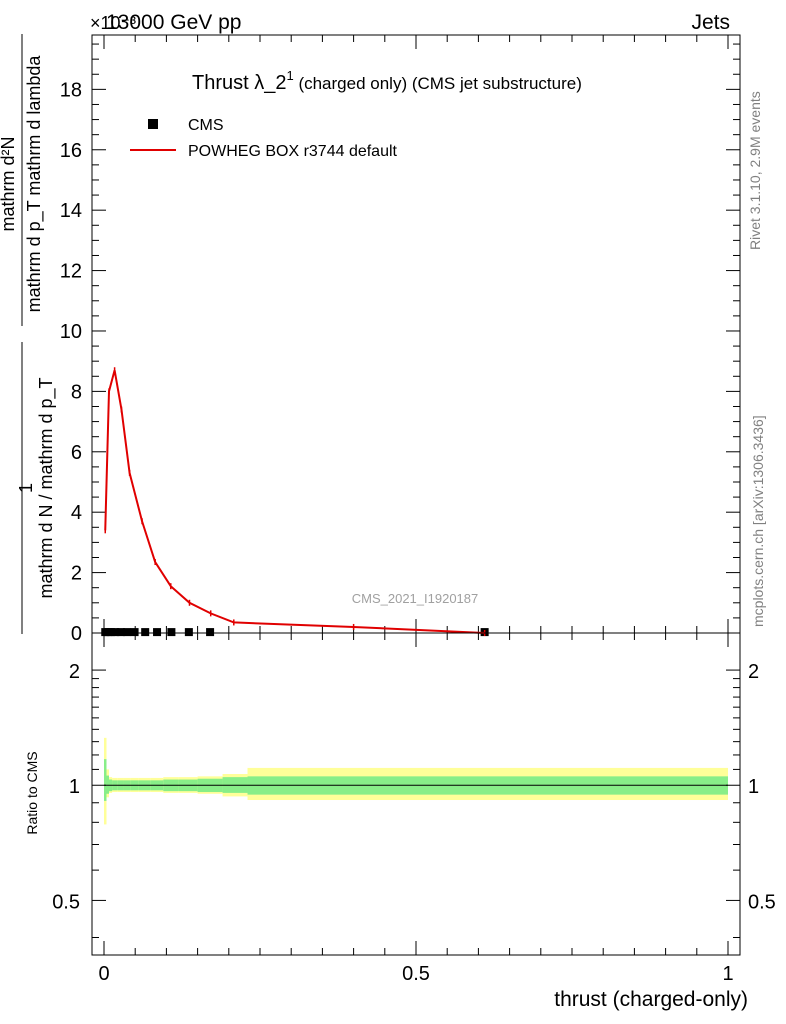 This screenshot has height=1024, width=786. What do you see at coordinates (416, 974) in the screenshot?
I see `x-tick-label: 0.5` at bounding box center [416, 974].